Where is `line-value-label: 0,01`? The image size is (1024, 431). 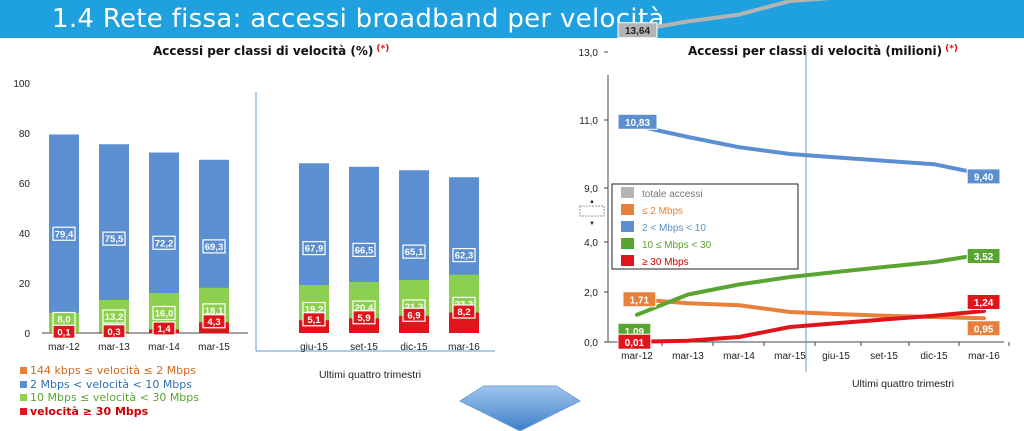 line-value-label: 0,01 is located at coordinates (635, 343).